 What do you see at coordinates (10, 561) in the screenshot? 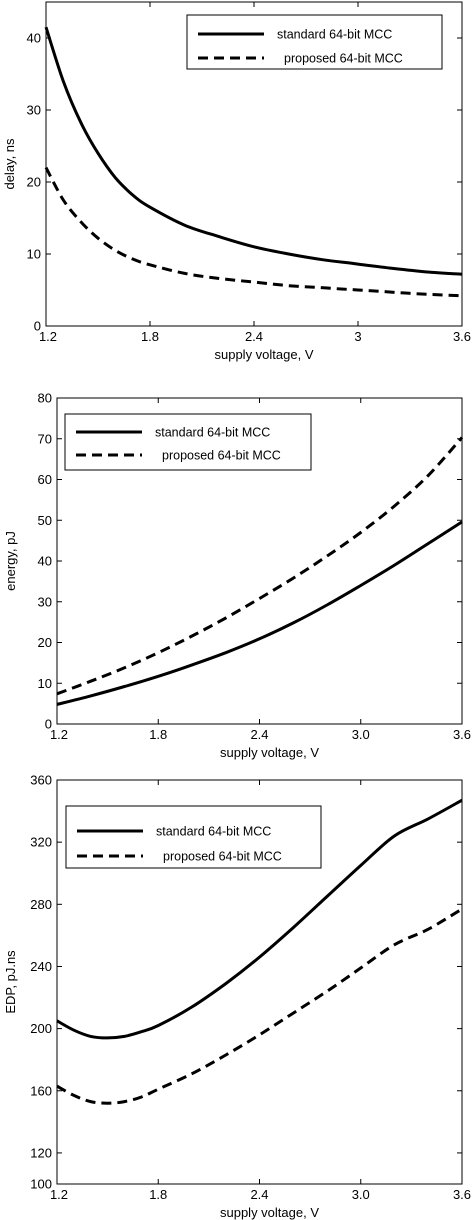
I see `y-axis-label: energy, pJ` at bounding box center [10, 561].